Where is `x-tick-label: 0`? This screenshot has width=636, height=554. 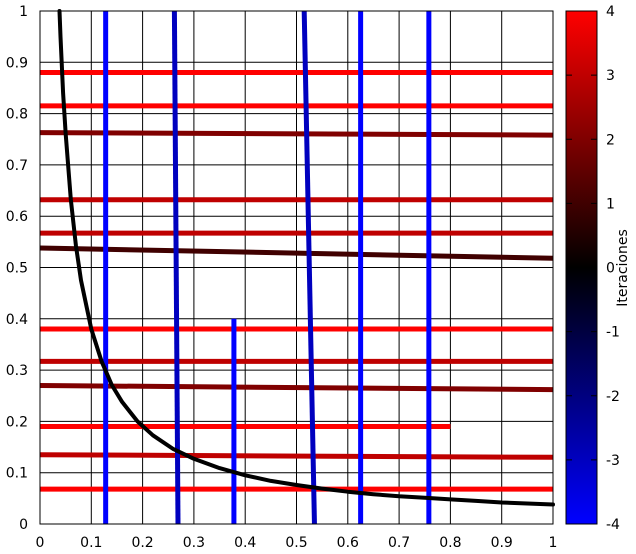 x-tick-label: 0 is located at coordinates (40, 543).